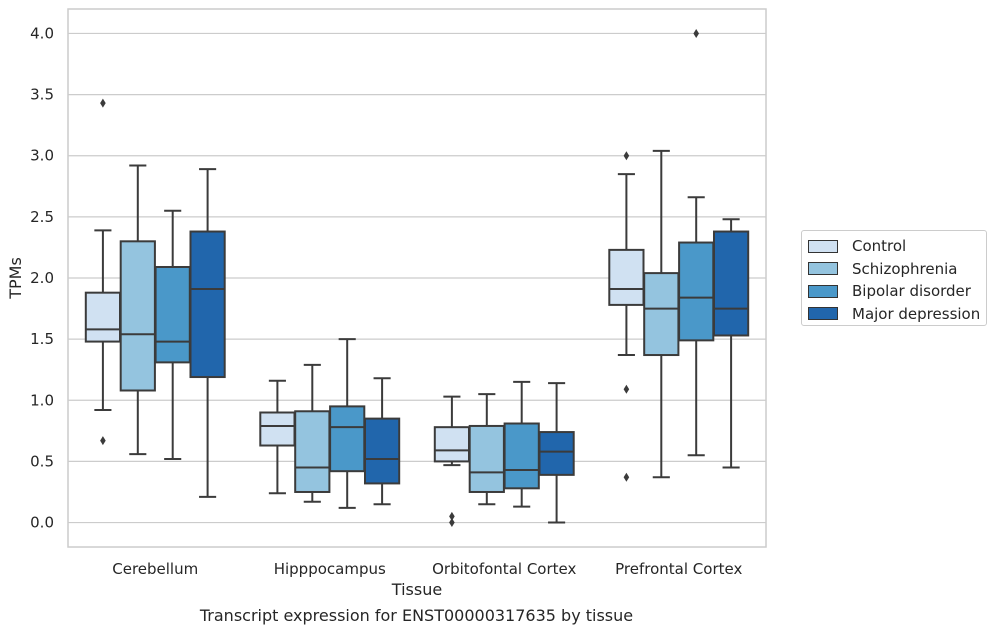 The image size is (997, 634). What do you see at coordinates (330, 569) in the screenshot?
I see `x-tick-label: Hipppocampus` at bounding box center [330, 569].